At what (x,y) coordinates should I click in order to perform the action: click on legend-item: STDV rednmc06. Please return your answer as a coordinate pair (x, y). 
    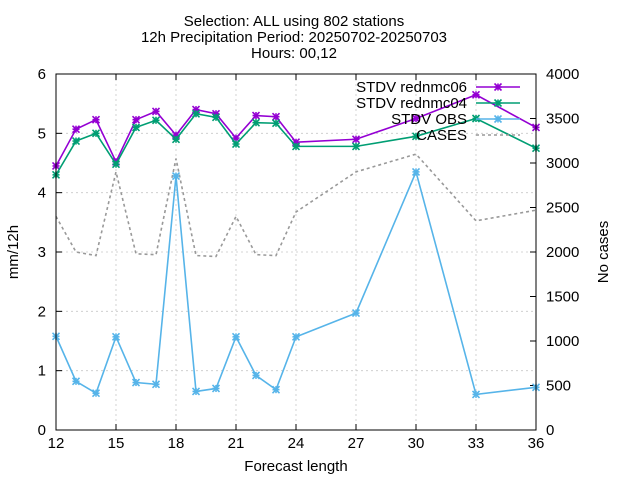
    Looking at the image, I should click on (438, 87).